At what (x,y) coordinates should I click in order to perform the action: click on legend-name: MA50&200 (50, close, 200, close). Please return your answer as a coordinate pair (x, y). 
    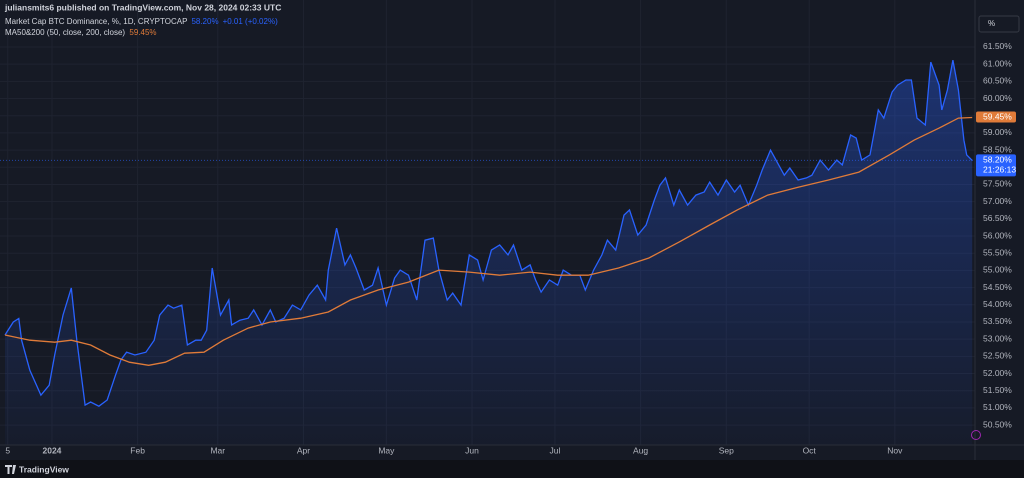
    Looking at the image, I should click on (65, 32).